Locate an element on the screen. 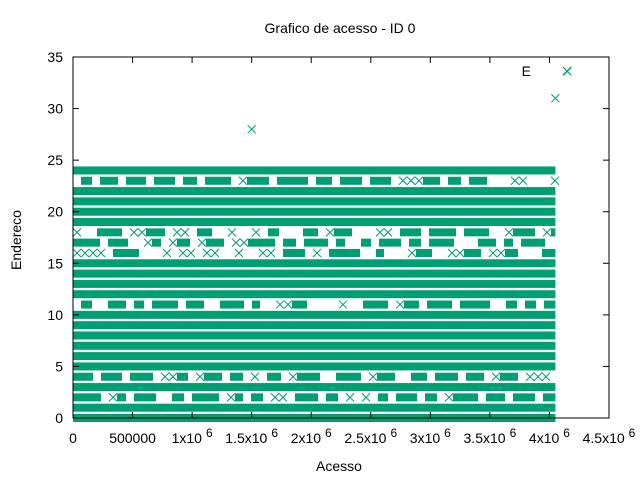 This screenshot has height=480, width=640. data-band-y24 is located at coordinates (314, 170).